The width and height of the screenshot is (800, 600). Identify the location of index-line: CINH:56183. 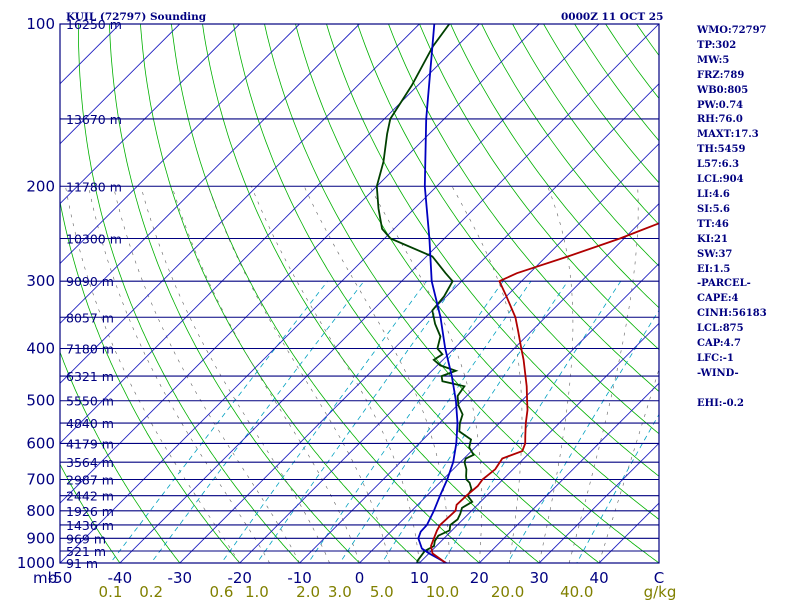
(732, 314).